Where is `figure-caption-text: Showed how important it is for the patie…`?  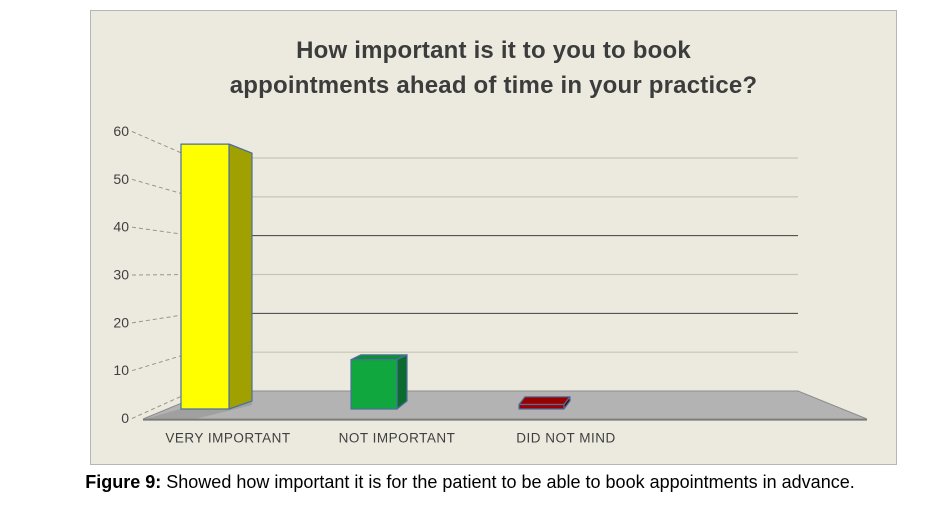
figure-caption-text: Showed how important it is for the patie… is located at coordinates (508, 482).